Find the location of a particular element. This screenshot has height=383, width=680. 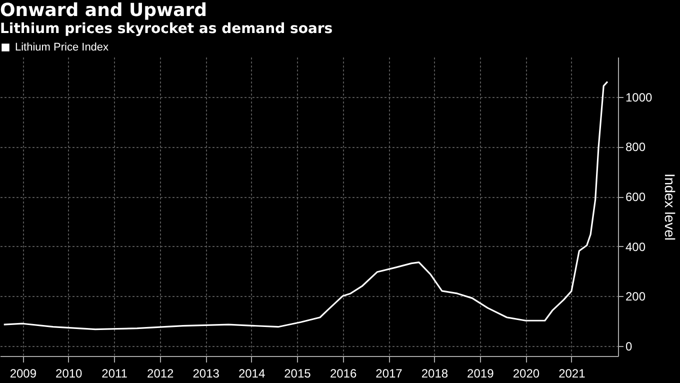

y-tick-label: 0 is located at coordinates (629, 347).